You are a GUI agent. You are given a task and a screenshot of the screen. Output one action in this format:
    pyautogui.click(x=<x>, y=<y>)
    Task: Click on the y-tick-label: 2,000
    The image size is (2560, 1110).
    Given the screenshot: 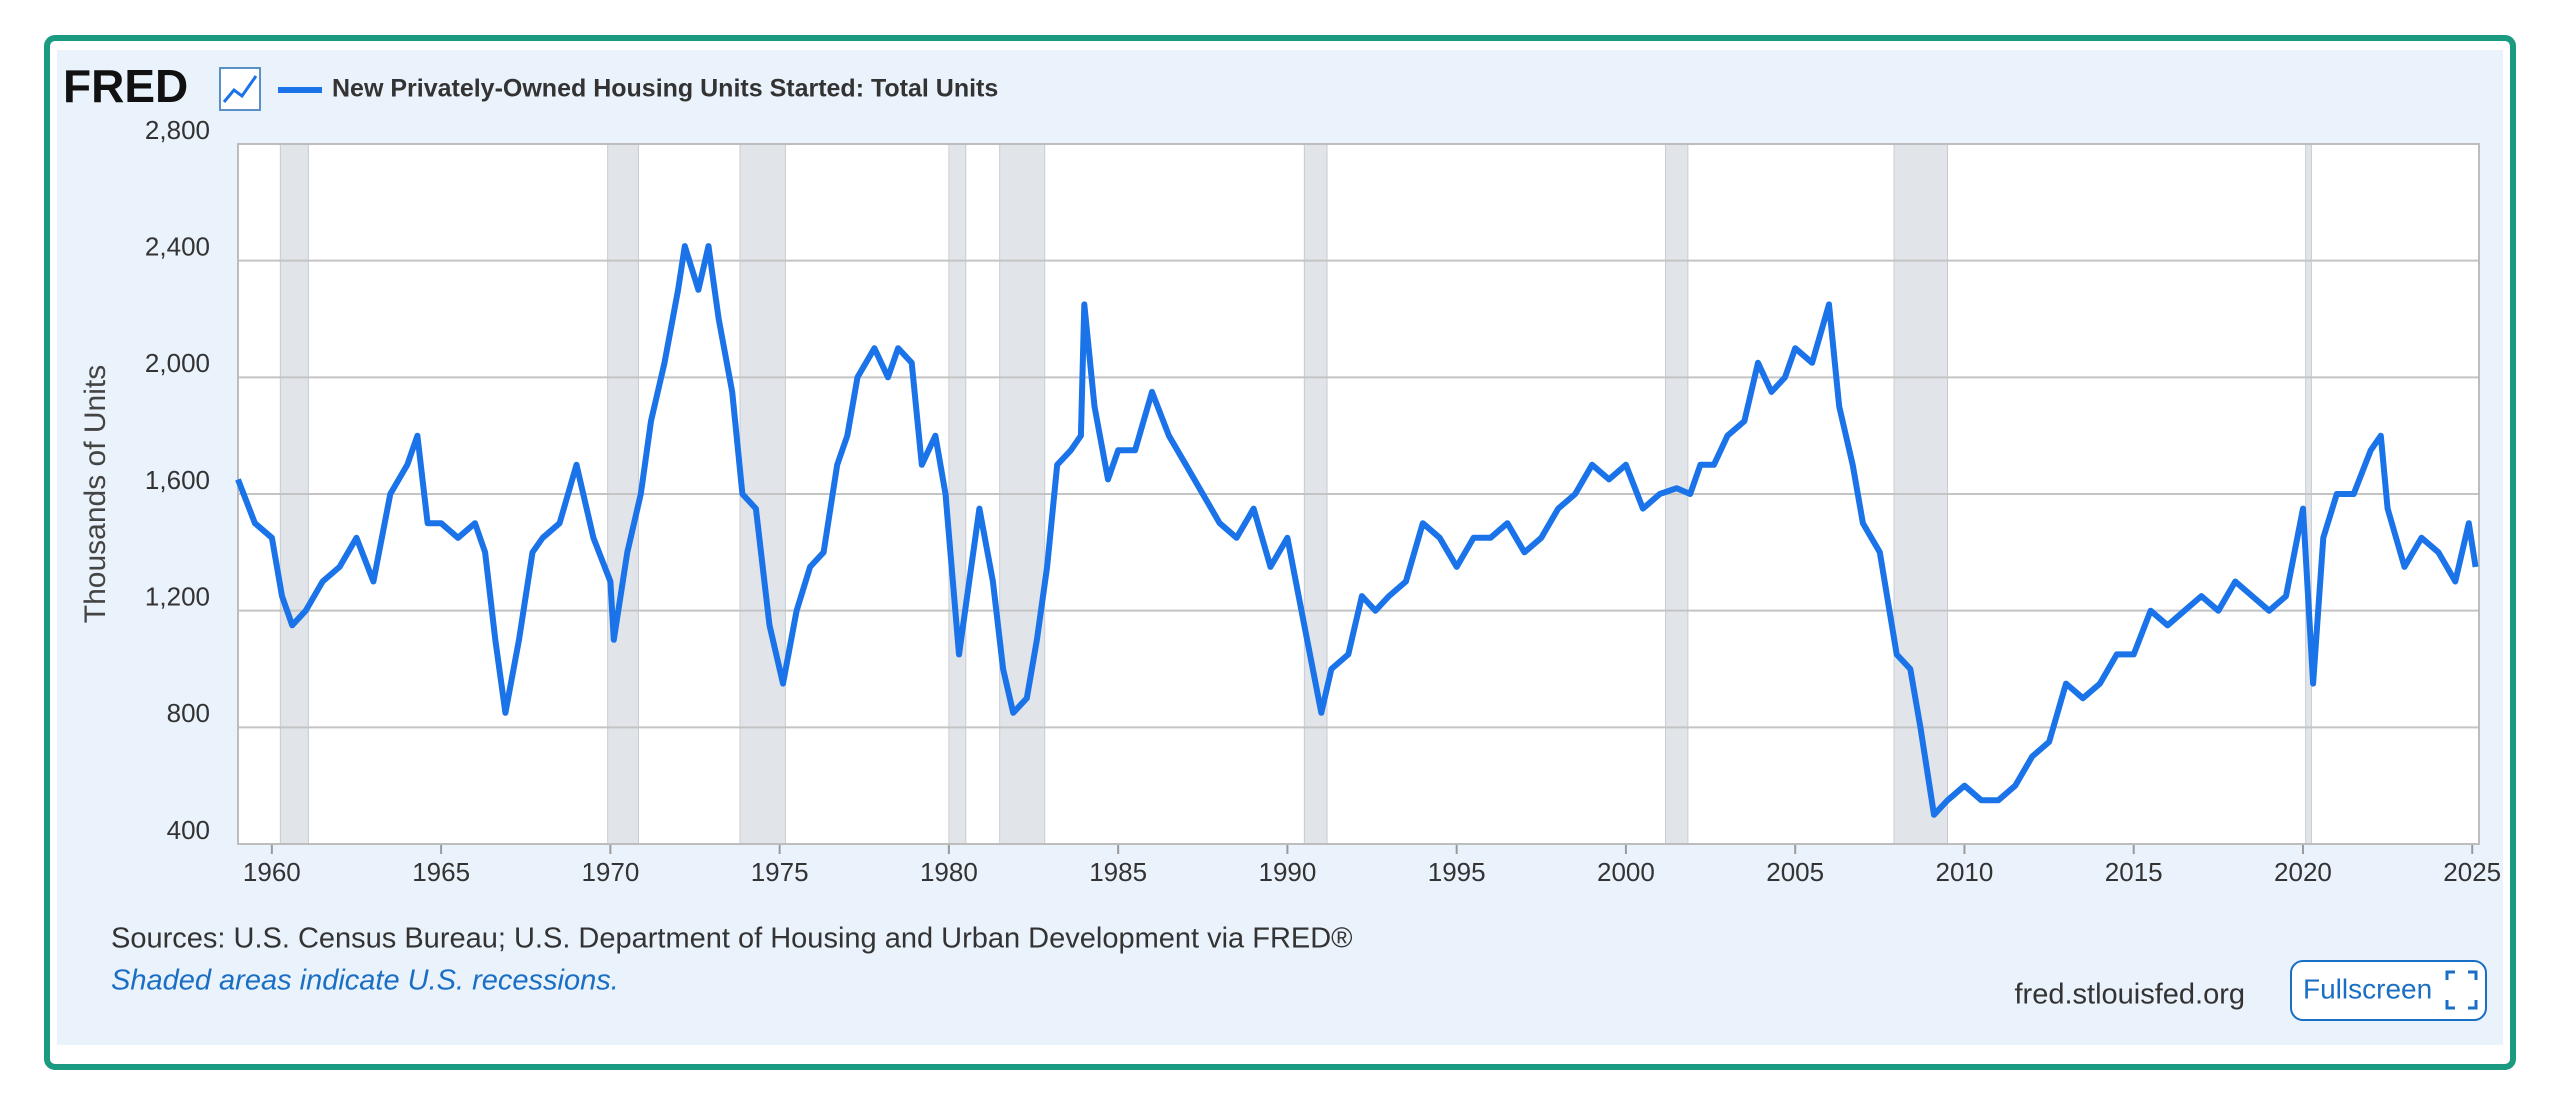 What is the action you would take?
    pyautogui.click(x=177, y=363)
    